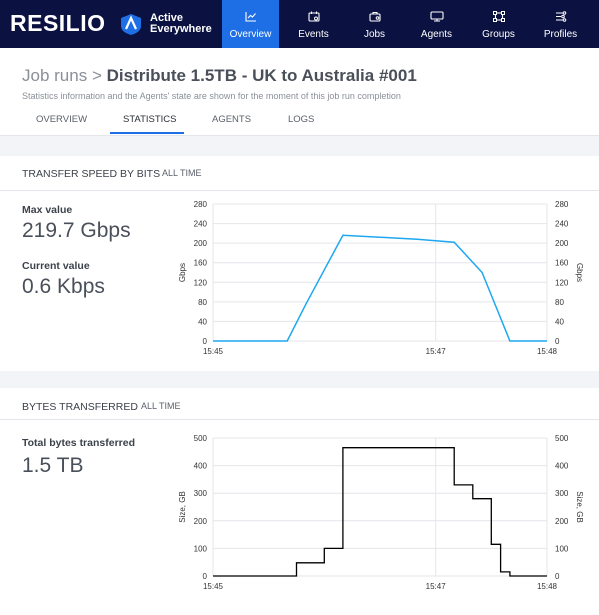  I want to click on current-value: 0.6 Kbps, so click(63, 286).